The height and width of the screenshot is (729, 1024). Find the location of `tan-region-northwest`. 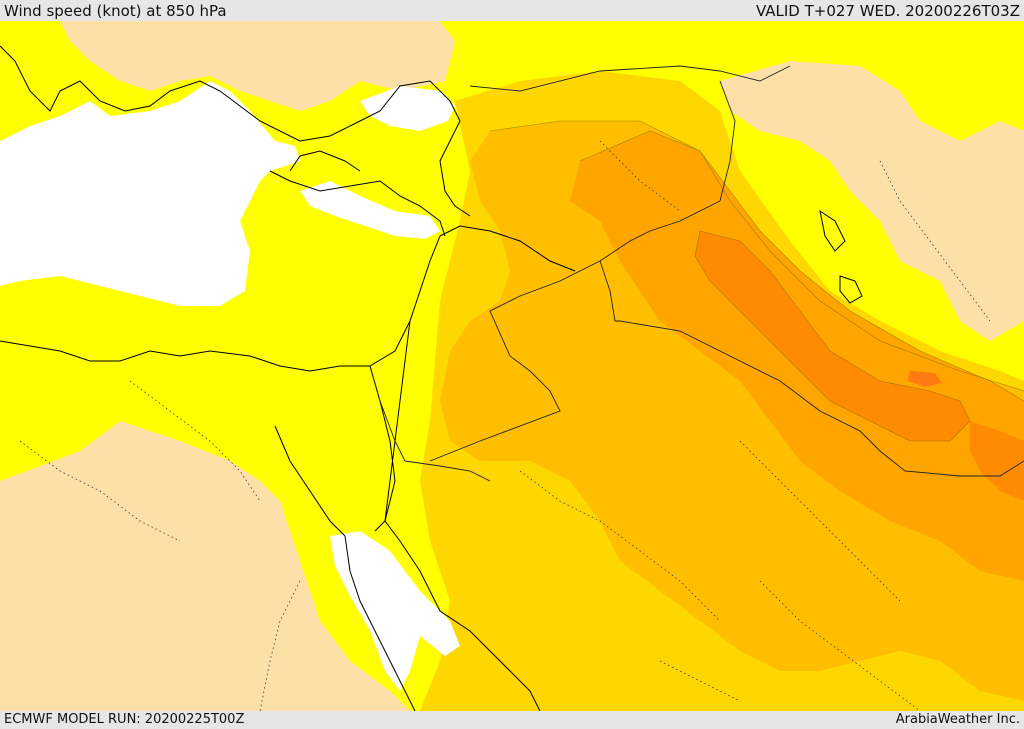

tan-region-northwest is located at coordinates (257, 66).